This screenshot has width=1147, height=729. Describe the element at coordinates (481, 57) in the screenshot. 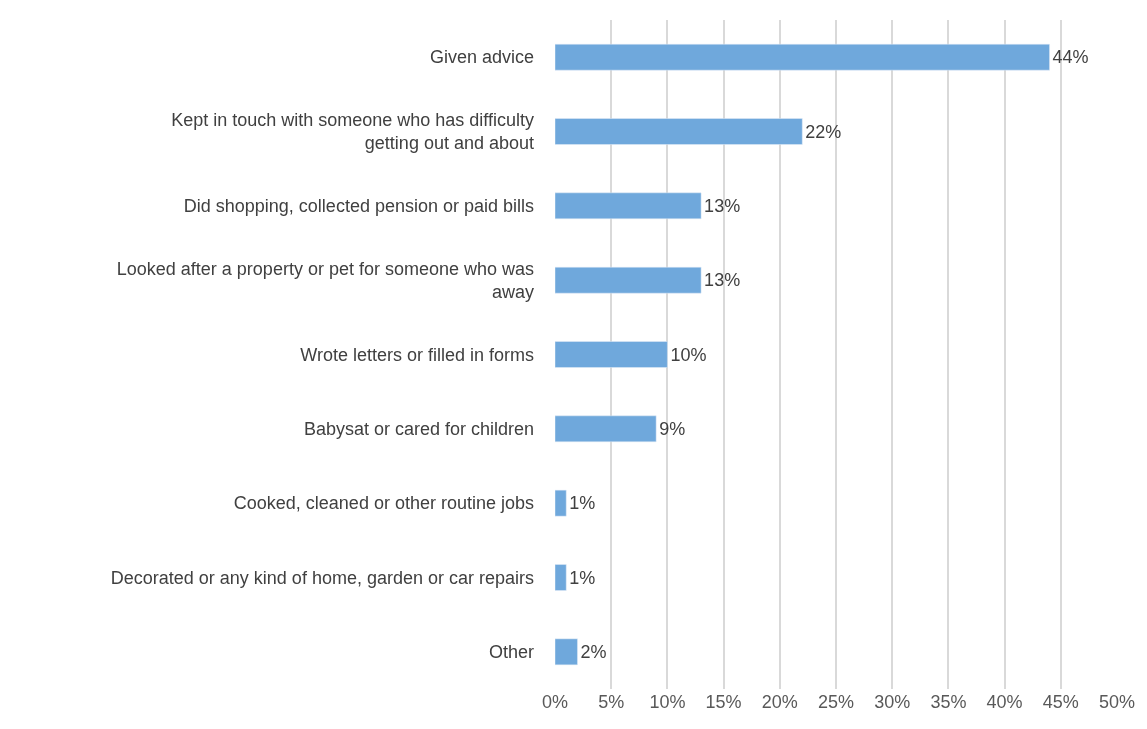

I see `y-tick-label: Given advice` at that location.